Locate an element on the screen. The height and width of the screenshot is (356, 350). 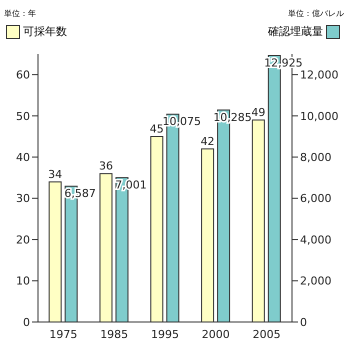
y2-tick-label: 4,000 is located at coordinates (316, 239).